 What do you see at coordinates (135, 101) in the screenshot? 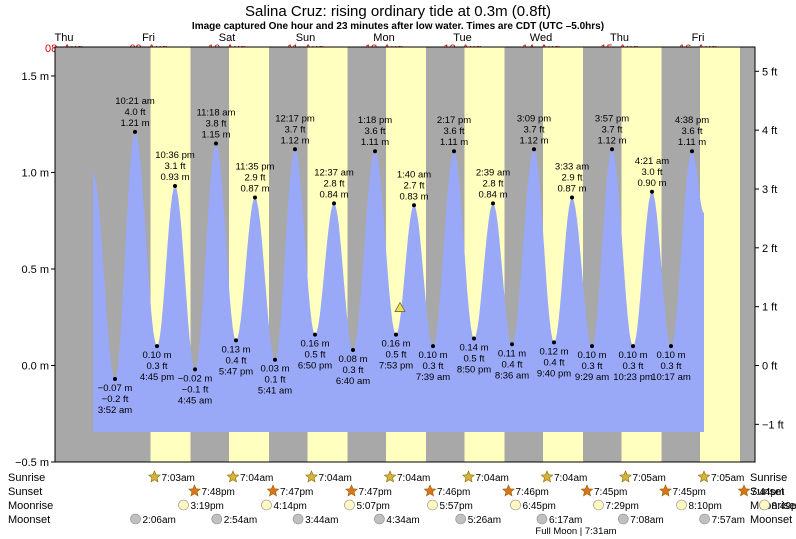
I see `extreme-time: 10:21 am` at bounding box center [135, 101].